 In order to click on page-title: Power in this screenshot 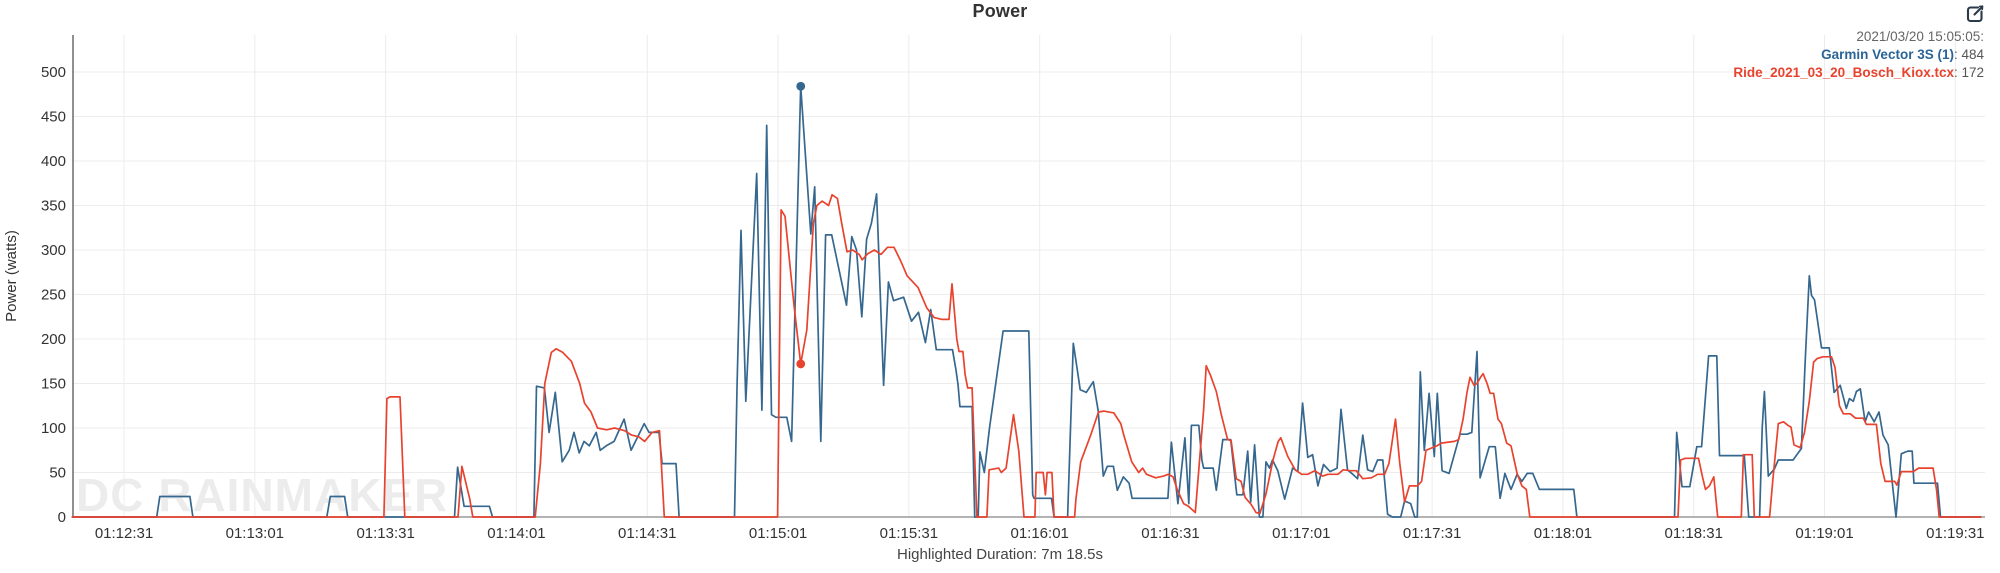, I will do `click(1000, 11)`.